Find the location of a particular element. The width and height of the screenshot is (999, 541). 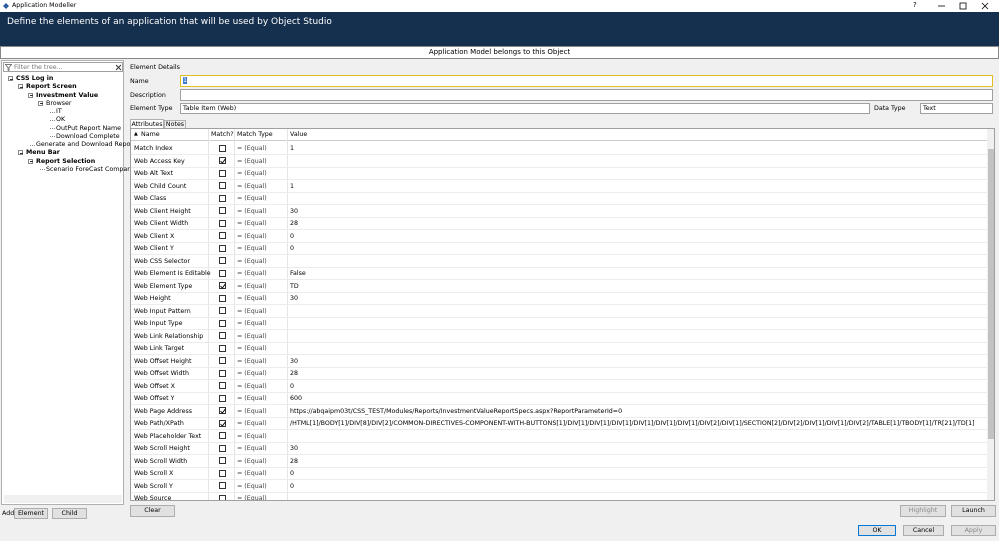

tree-node: IT is located at coordinates (59, 112).